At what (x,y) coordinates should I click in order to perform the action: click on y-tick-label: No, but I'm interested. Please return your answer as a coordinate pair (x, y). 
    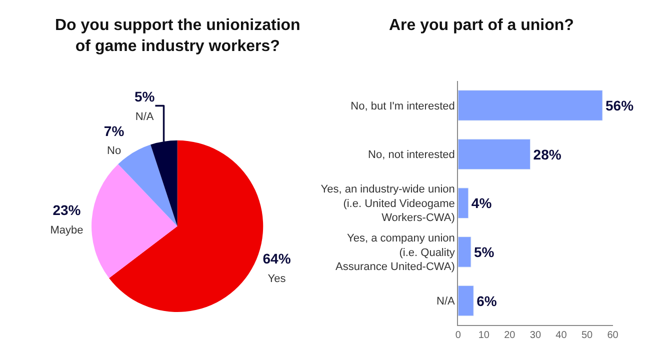
    Looking at the image, I should click on (402, 106).